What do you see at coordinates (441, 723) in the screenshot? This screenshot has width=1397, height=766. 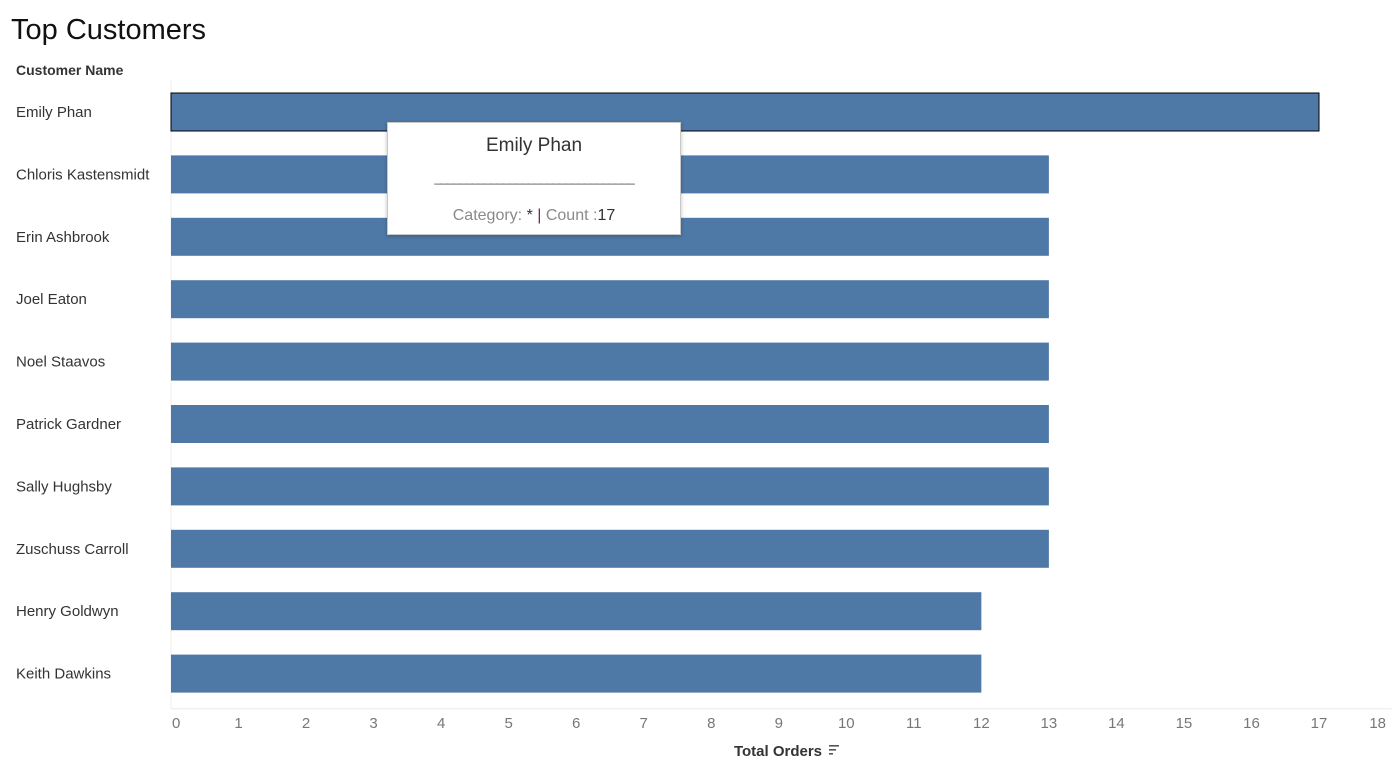 I see `x-tick-label: 4` at bounding box center [441, 723].